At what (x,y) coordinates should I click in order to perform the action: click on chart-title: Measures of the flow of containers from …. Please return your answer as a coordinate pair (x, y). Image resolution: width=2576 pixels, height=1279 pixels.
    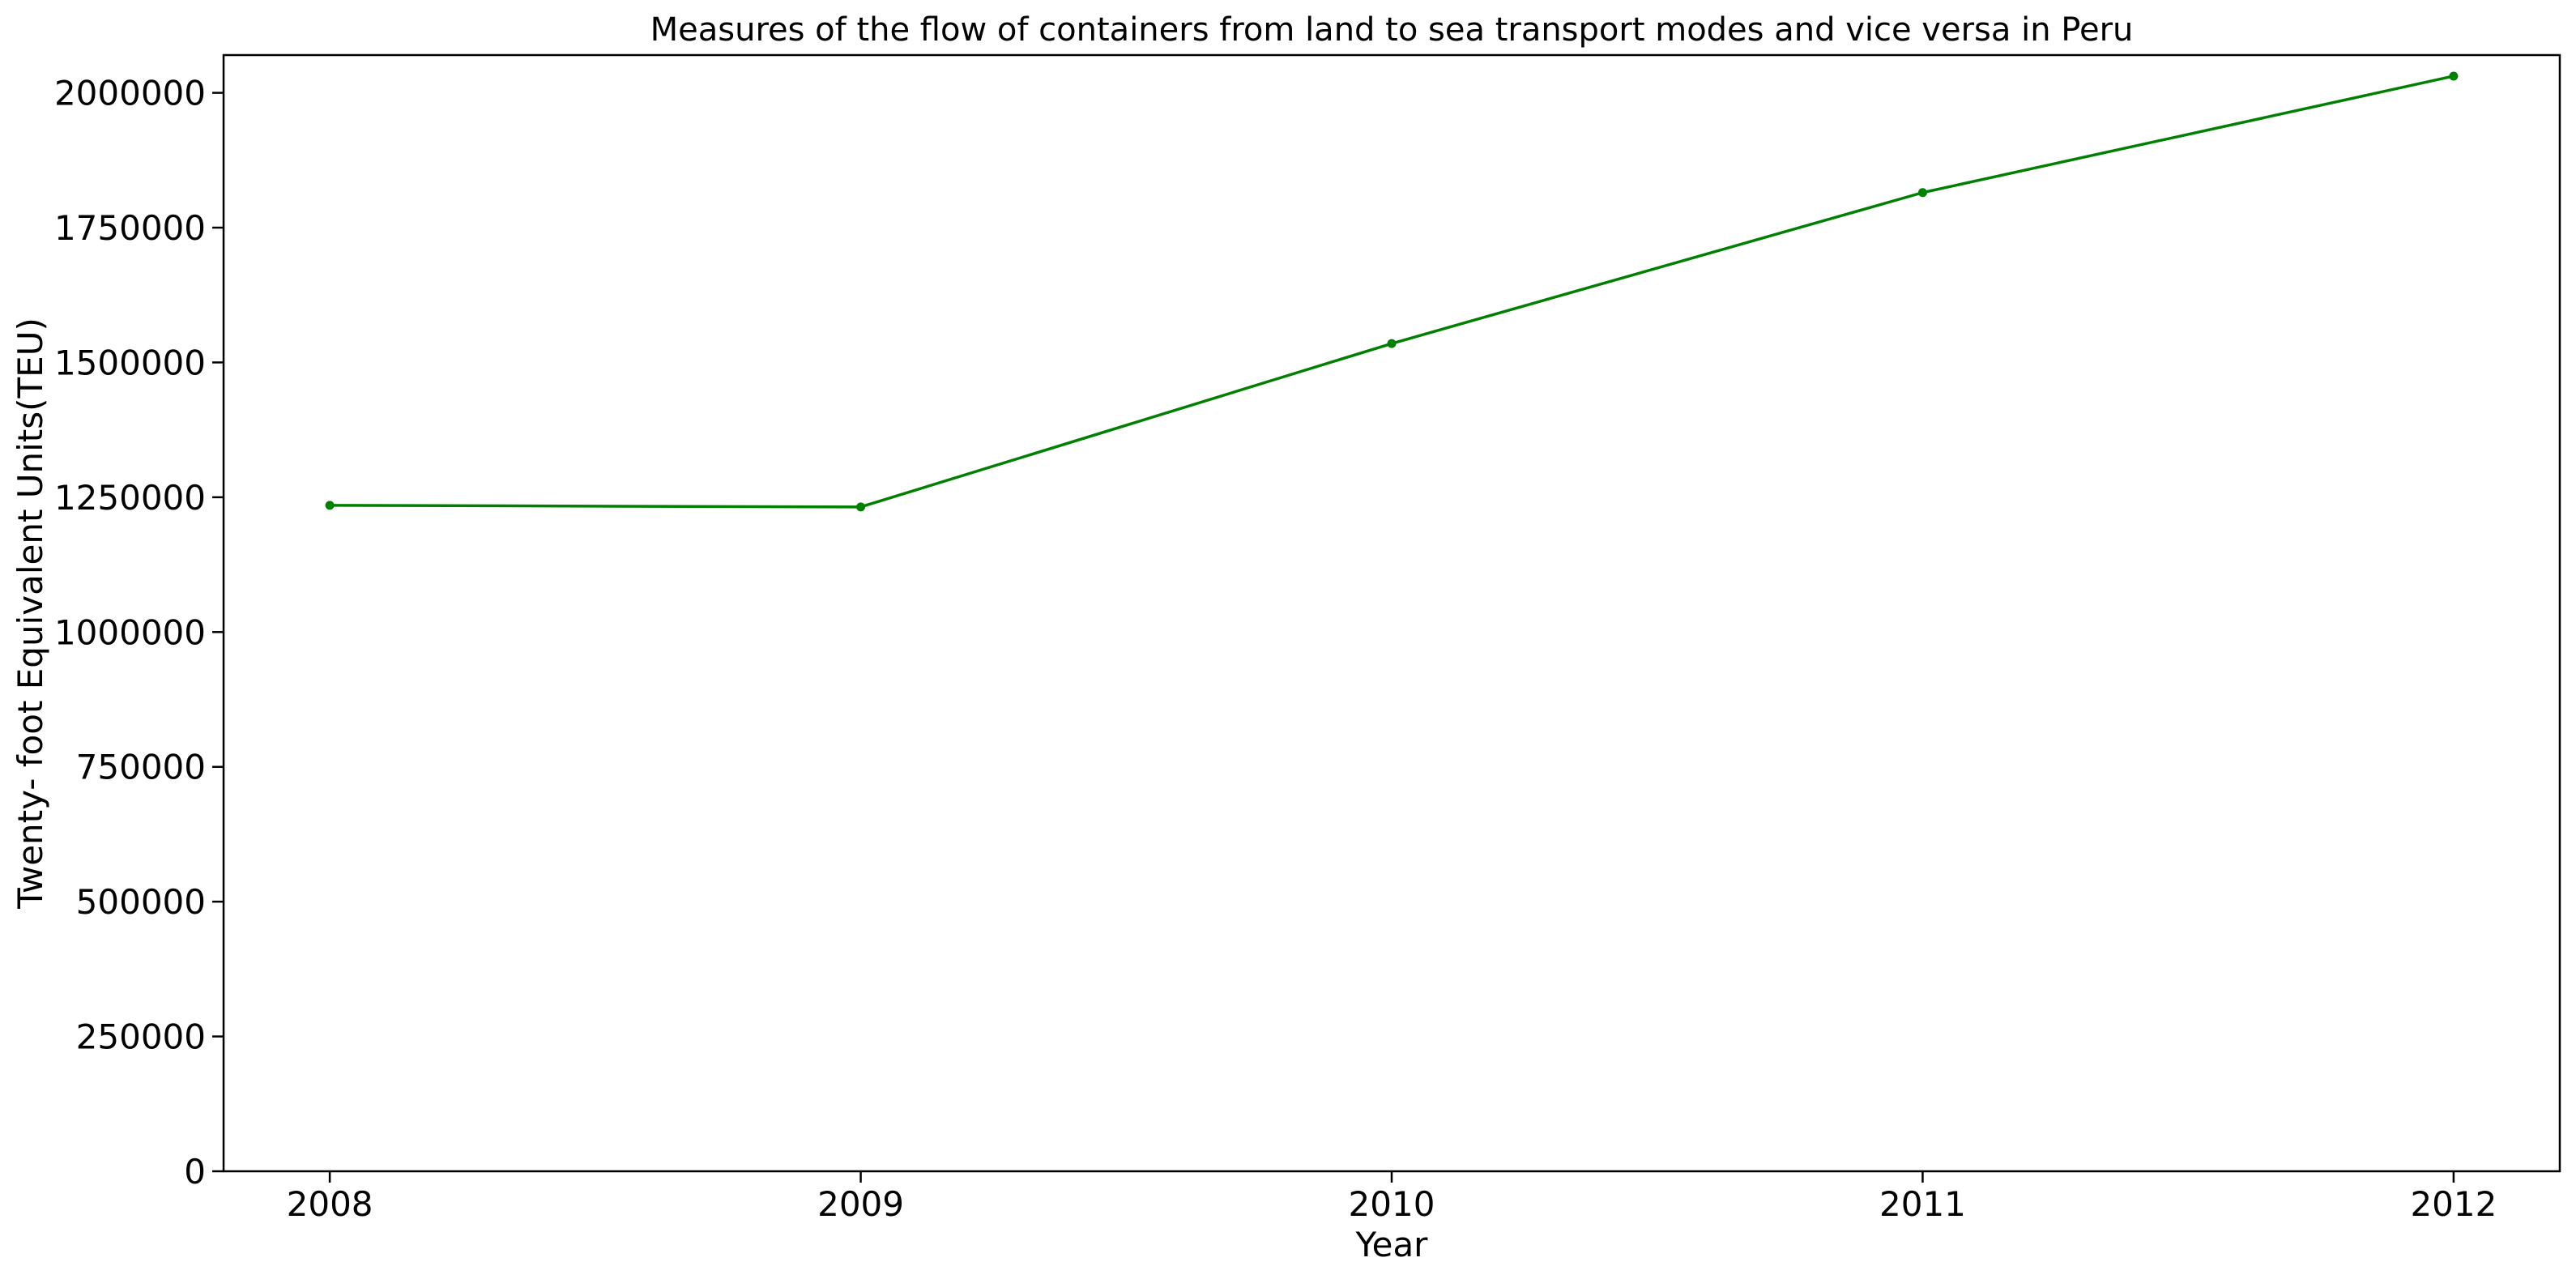
    Looking at the image, I should click on (1392, 30).